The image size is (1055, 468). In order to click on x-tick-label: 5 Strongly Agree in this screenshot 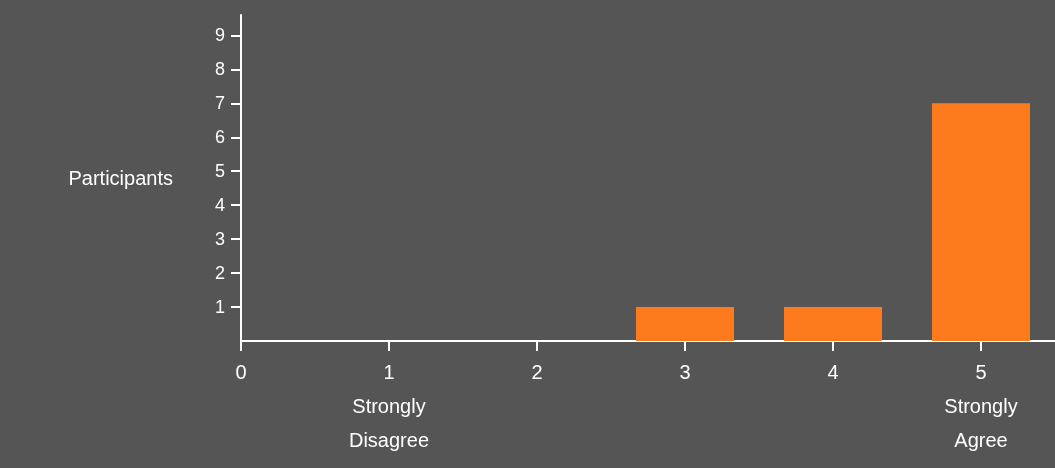, I will do `click(981, 406)`.